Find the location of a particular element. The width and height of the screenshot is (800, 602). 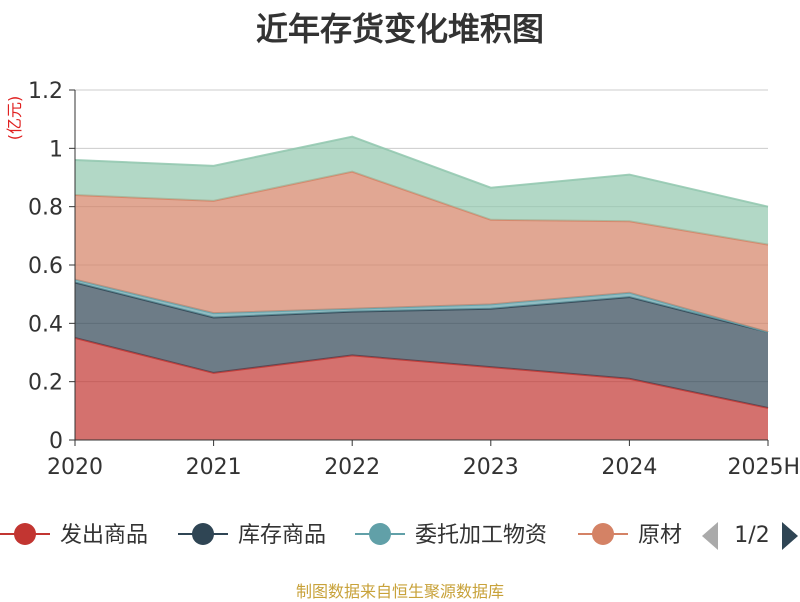

x-tick-label: 2021 is located at coordinates (214, 467).